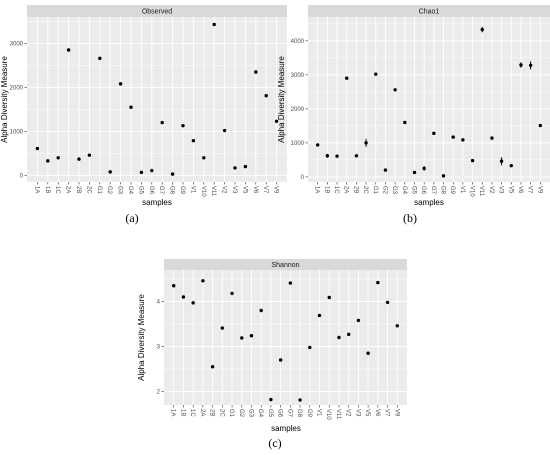 Image resolution: width=550 pixels, height=455 pixels. What do you see at coordinates (285, 265) in the screenshot?
I see `facet-title: Shannon` at bounding box center [285, 265].